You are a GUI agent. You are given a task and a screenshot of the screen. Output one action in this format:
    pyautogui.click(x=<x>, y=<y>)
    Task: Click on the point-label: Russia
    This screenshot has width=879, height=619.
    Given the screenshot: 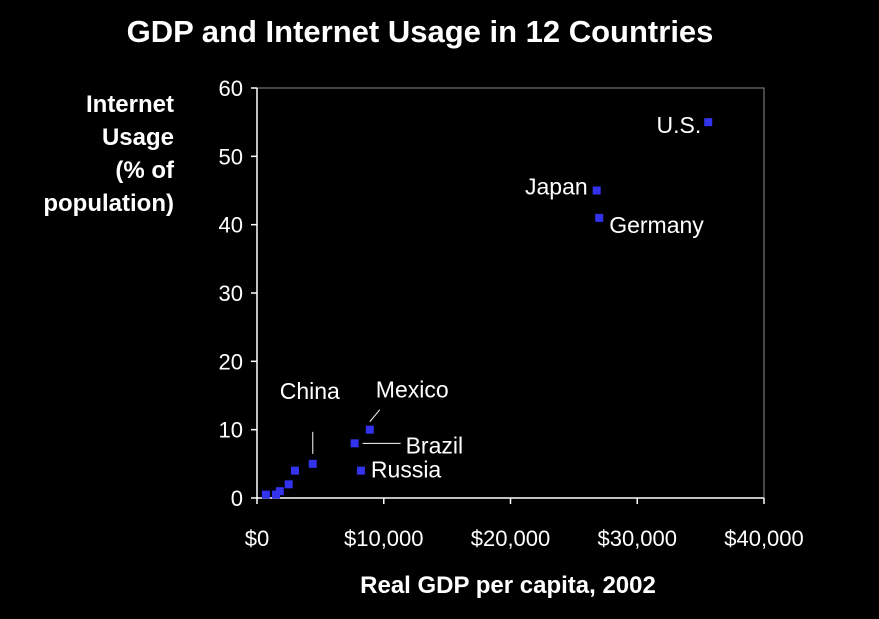 What is the action you would take?
    pyautogui.click(x=406, y=470)
    